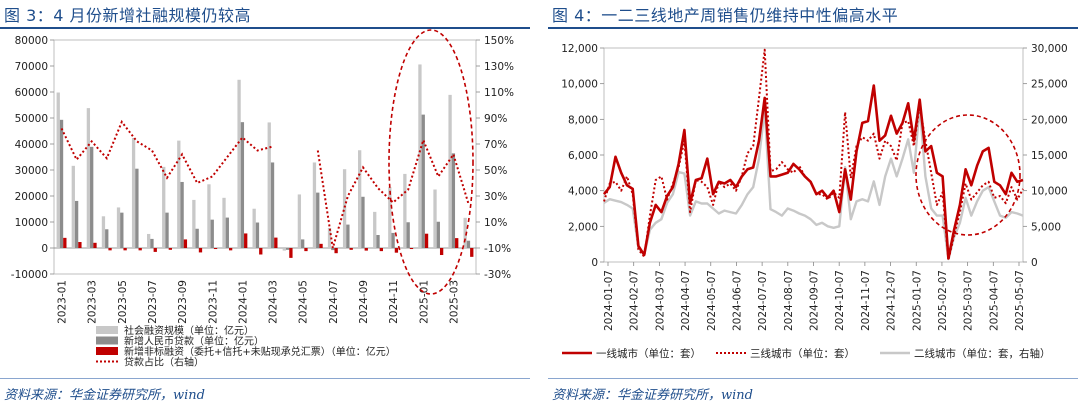 The width and height of the screenshot is (1080, 407). I want to click on x-tick-label: 2024-08-07, so click(789, 300).